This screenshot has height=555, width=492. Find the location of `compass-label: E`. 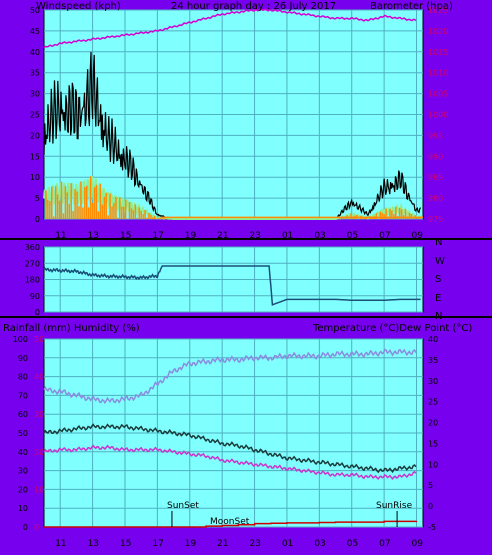

compass-label: E is located at coordinates (438, 298).